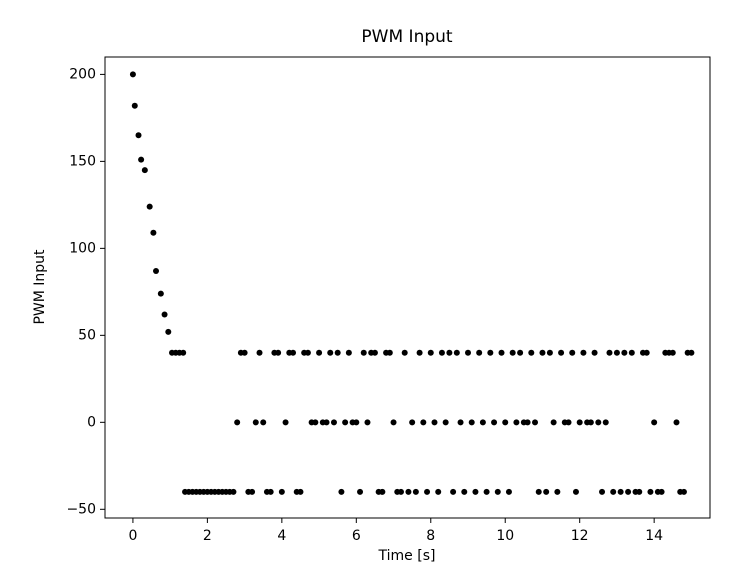 This screenshot has height=579, width=742. I want to click on x-tick-label: 2, so click(207, 536).